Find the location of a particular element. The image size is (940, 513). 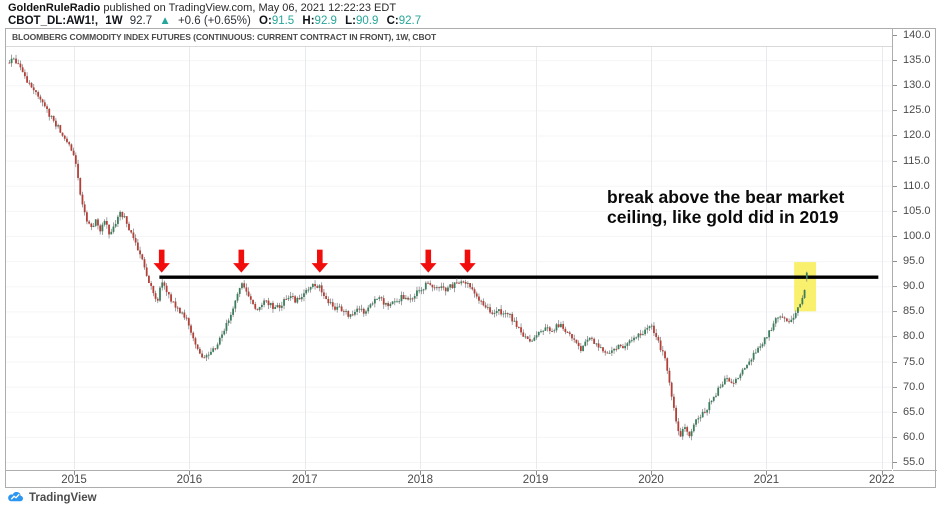

symbol-name: CBOT_DL:AW1!, is located at coordinates (53, 21).